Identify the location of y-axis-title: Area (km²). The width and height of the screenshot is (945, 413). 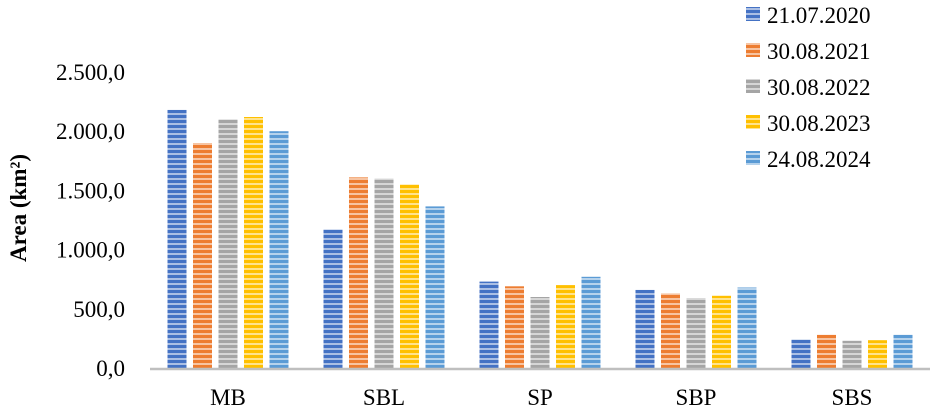
(18, 208).